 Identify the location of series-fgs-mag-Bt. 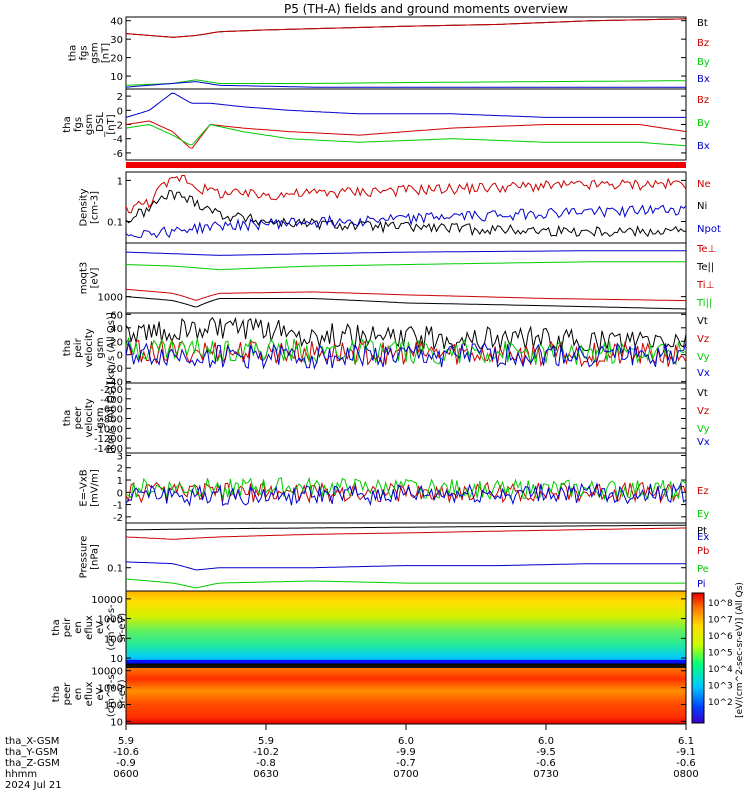
(406, 28).